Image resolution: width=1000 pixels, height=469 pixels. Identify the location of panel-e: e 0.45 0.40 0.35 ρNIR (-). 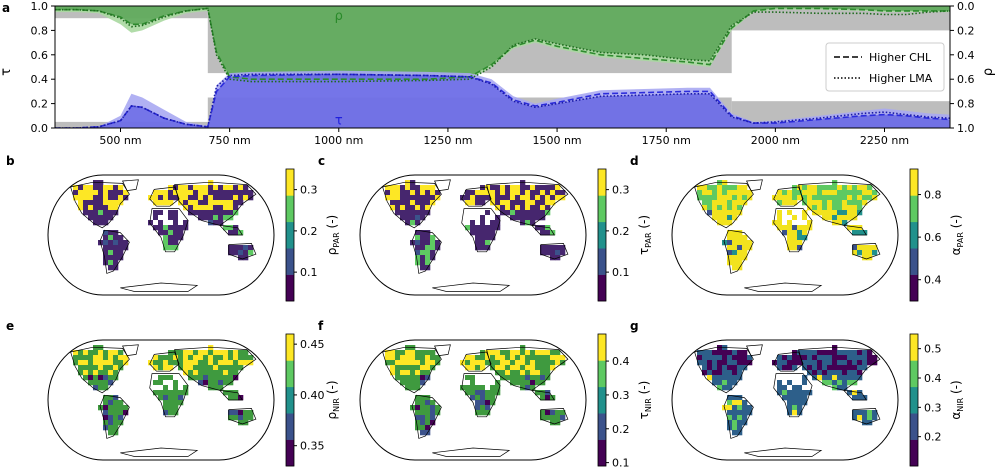
(173, 393).